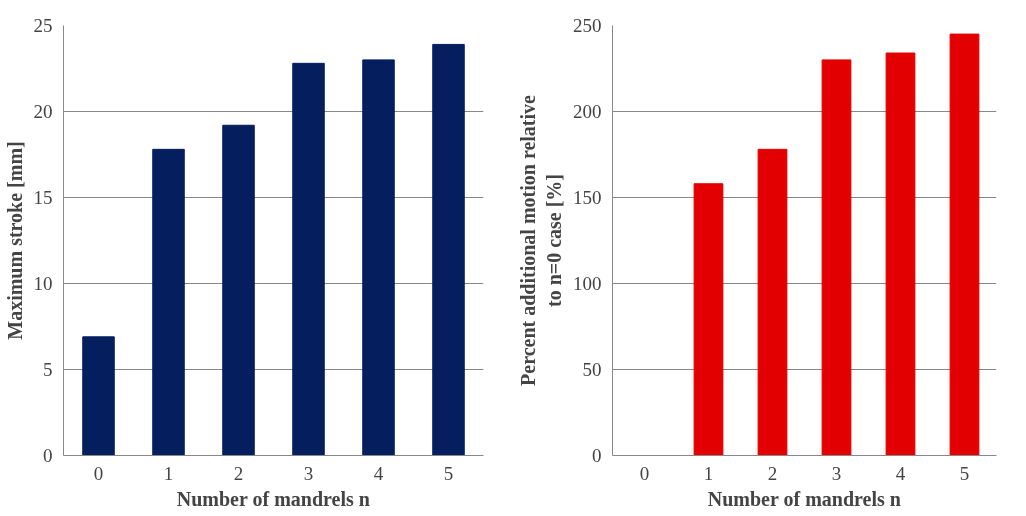 This screenshot has width=1026, height=516. Describe the element at coordinates (43, 25) in the screenshot. I see `y-tick-label: 25` at that location.